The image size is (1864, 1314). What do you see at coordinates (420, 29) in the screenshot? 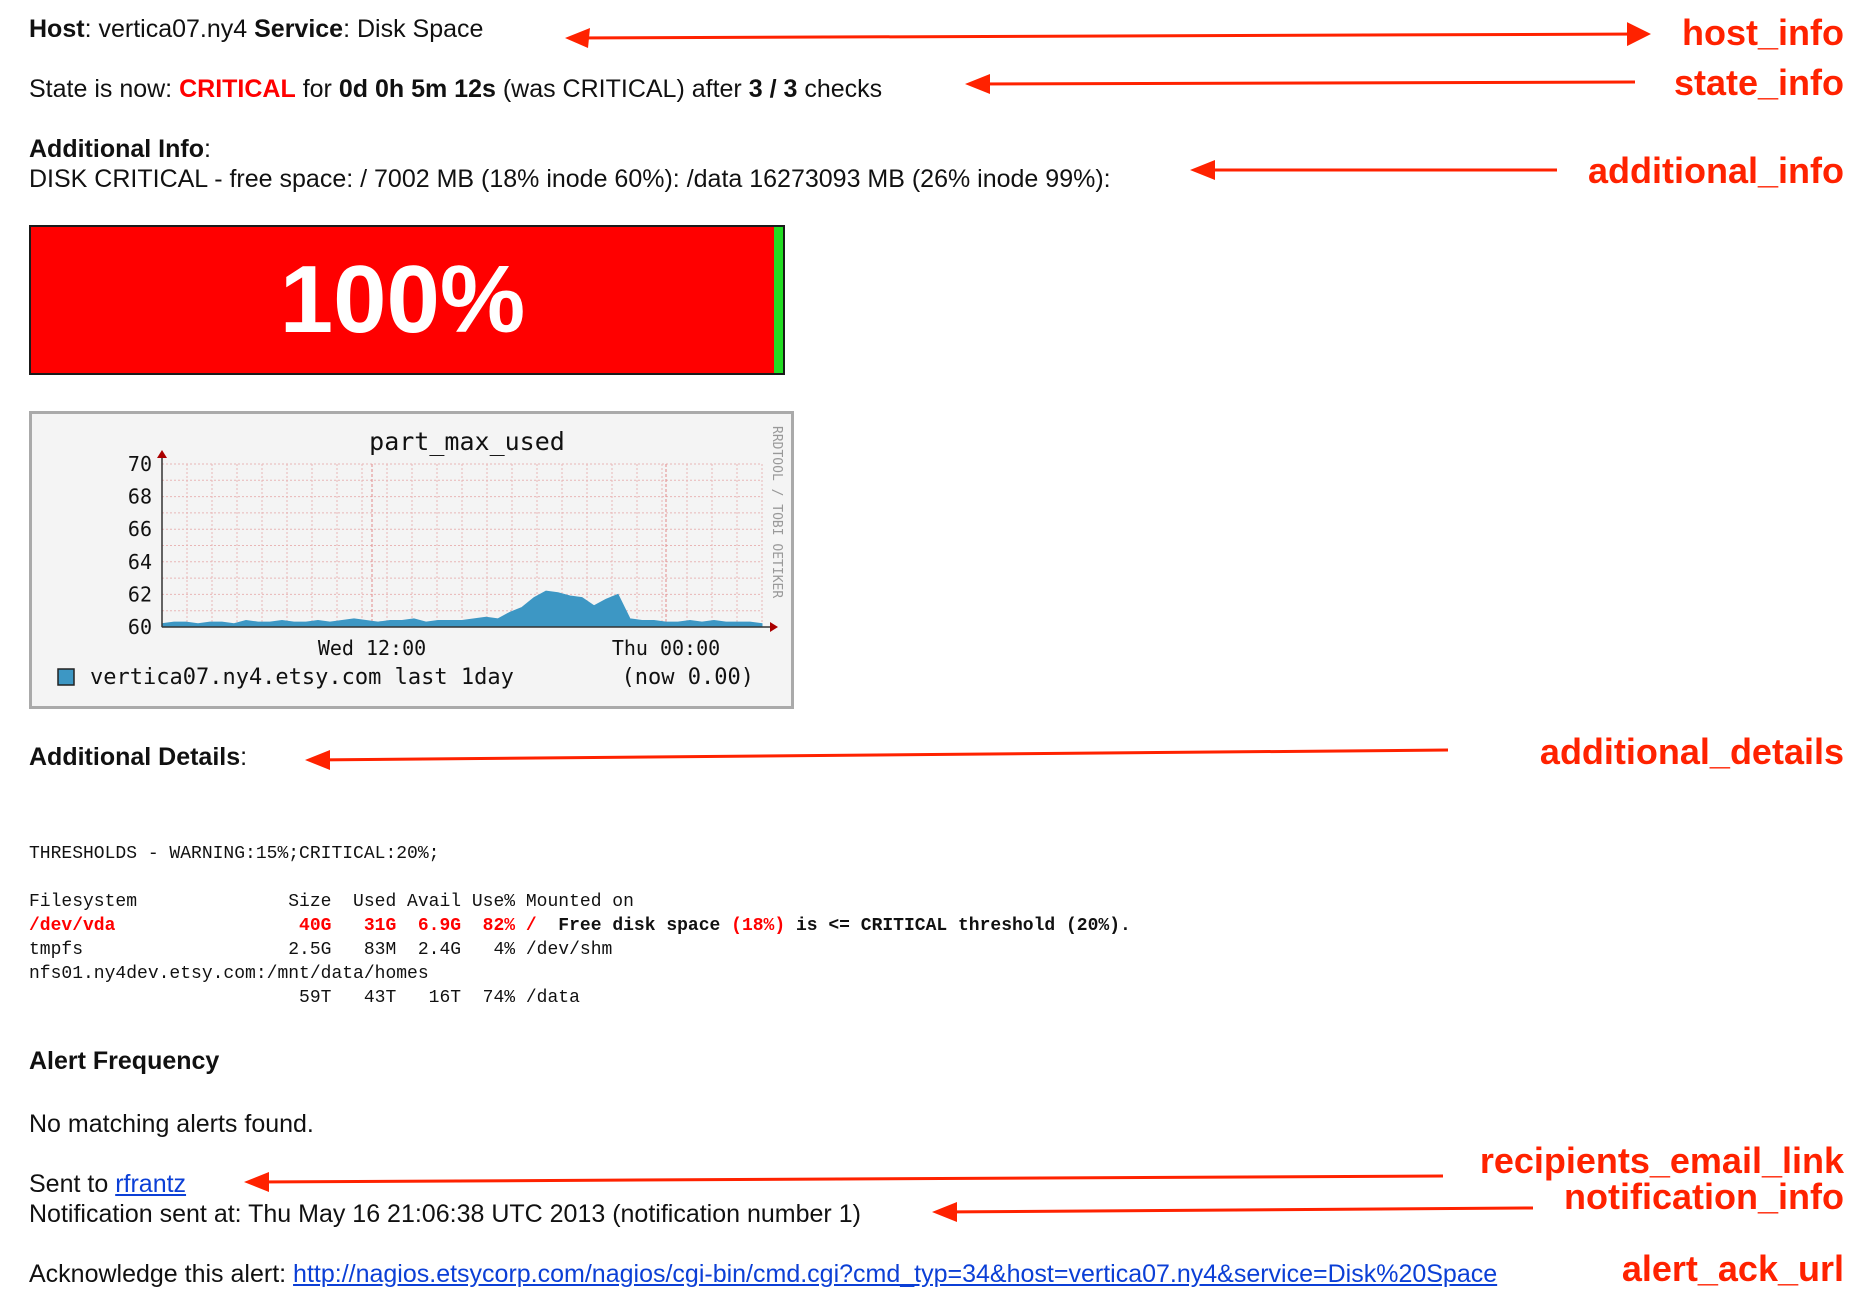
I see `service-value: Disk Space` at bounding box center [420, 29].